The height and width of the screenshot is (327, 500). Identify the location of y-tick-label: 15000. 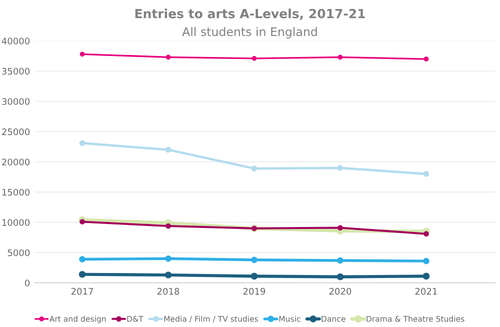
(16, 192).